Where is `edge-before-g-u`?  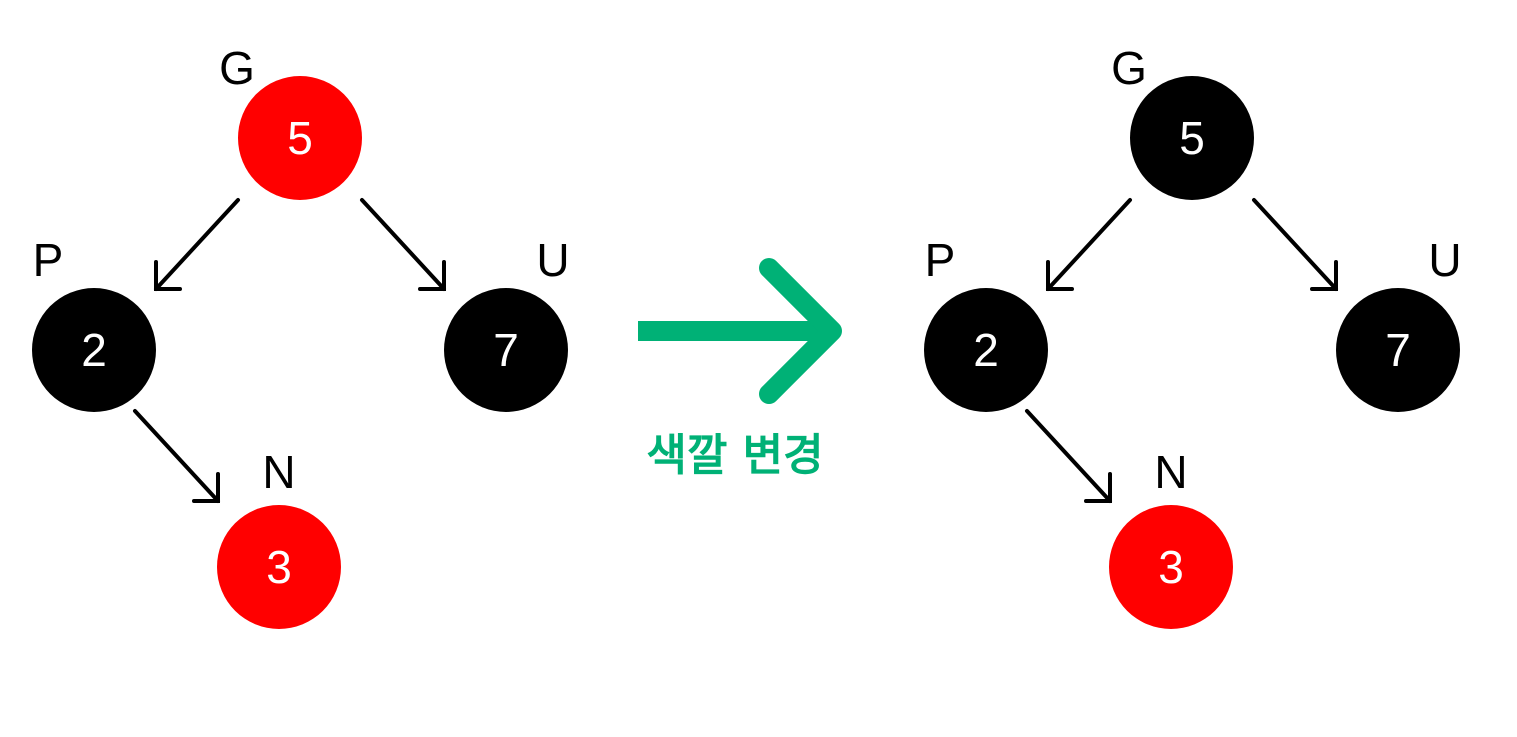
edge-before-g-u is located at coordinates (403, 244).